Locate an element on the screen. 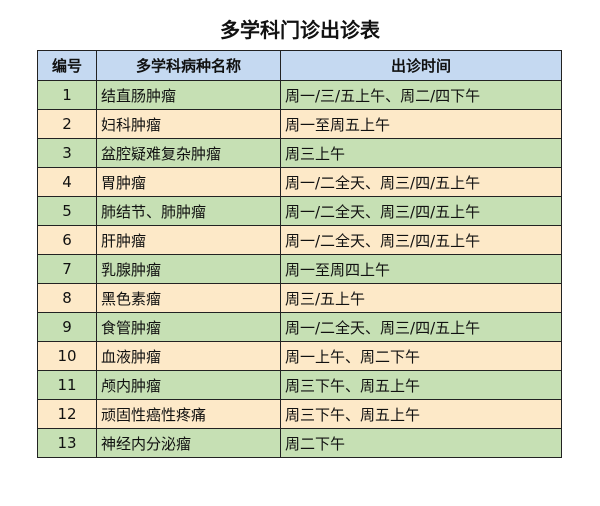 The height and width of the screenshot is (506, 600). header-cell: 多学科病种名称 is located at coordinates (188, 65).